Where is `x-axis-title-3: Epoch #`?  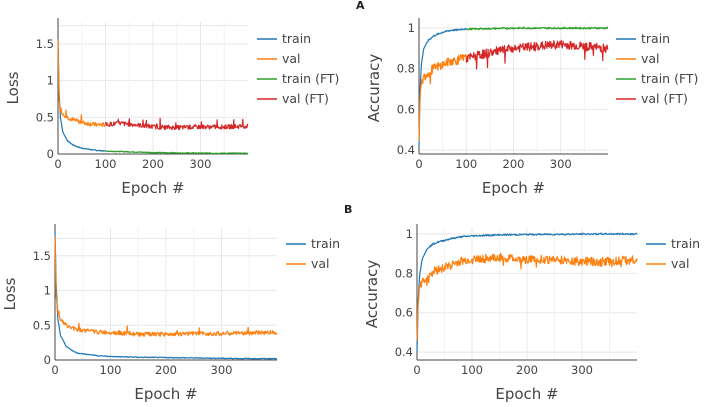
x-axis-title-3: Epoch # is located at coordinates (526, 394).